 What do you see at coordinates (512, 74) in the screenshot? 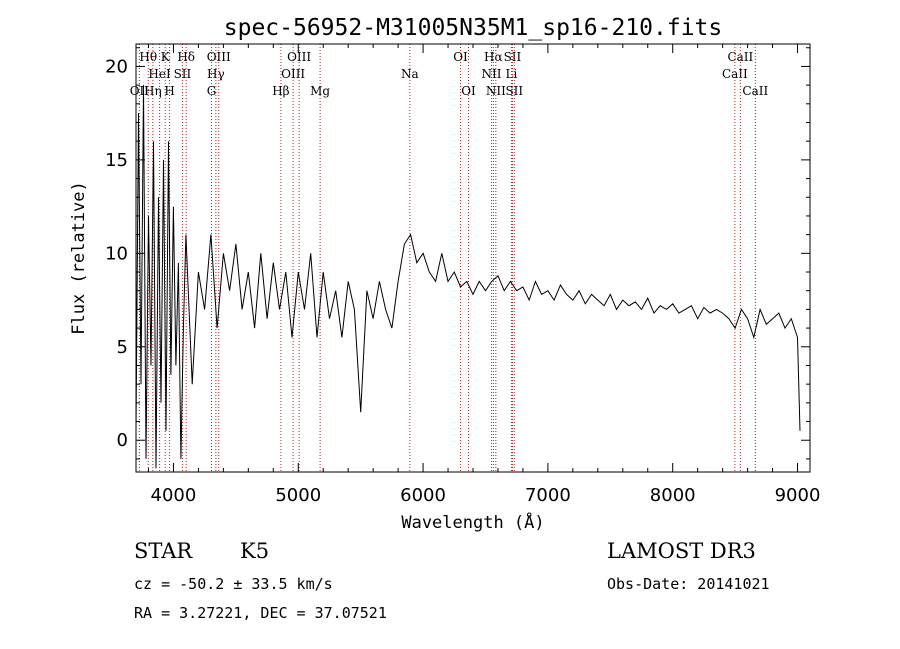
I see `spectral-line-label: Li` at bounding box center [512, 74].